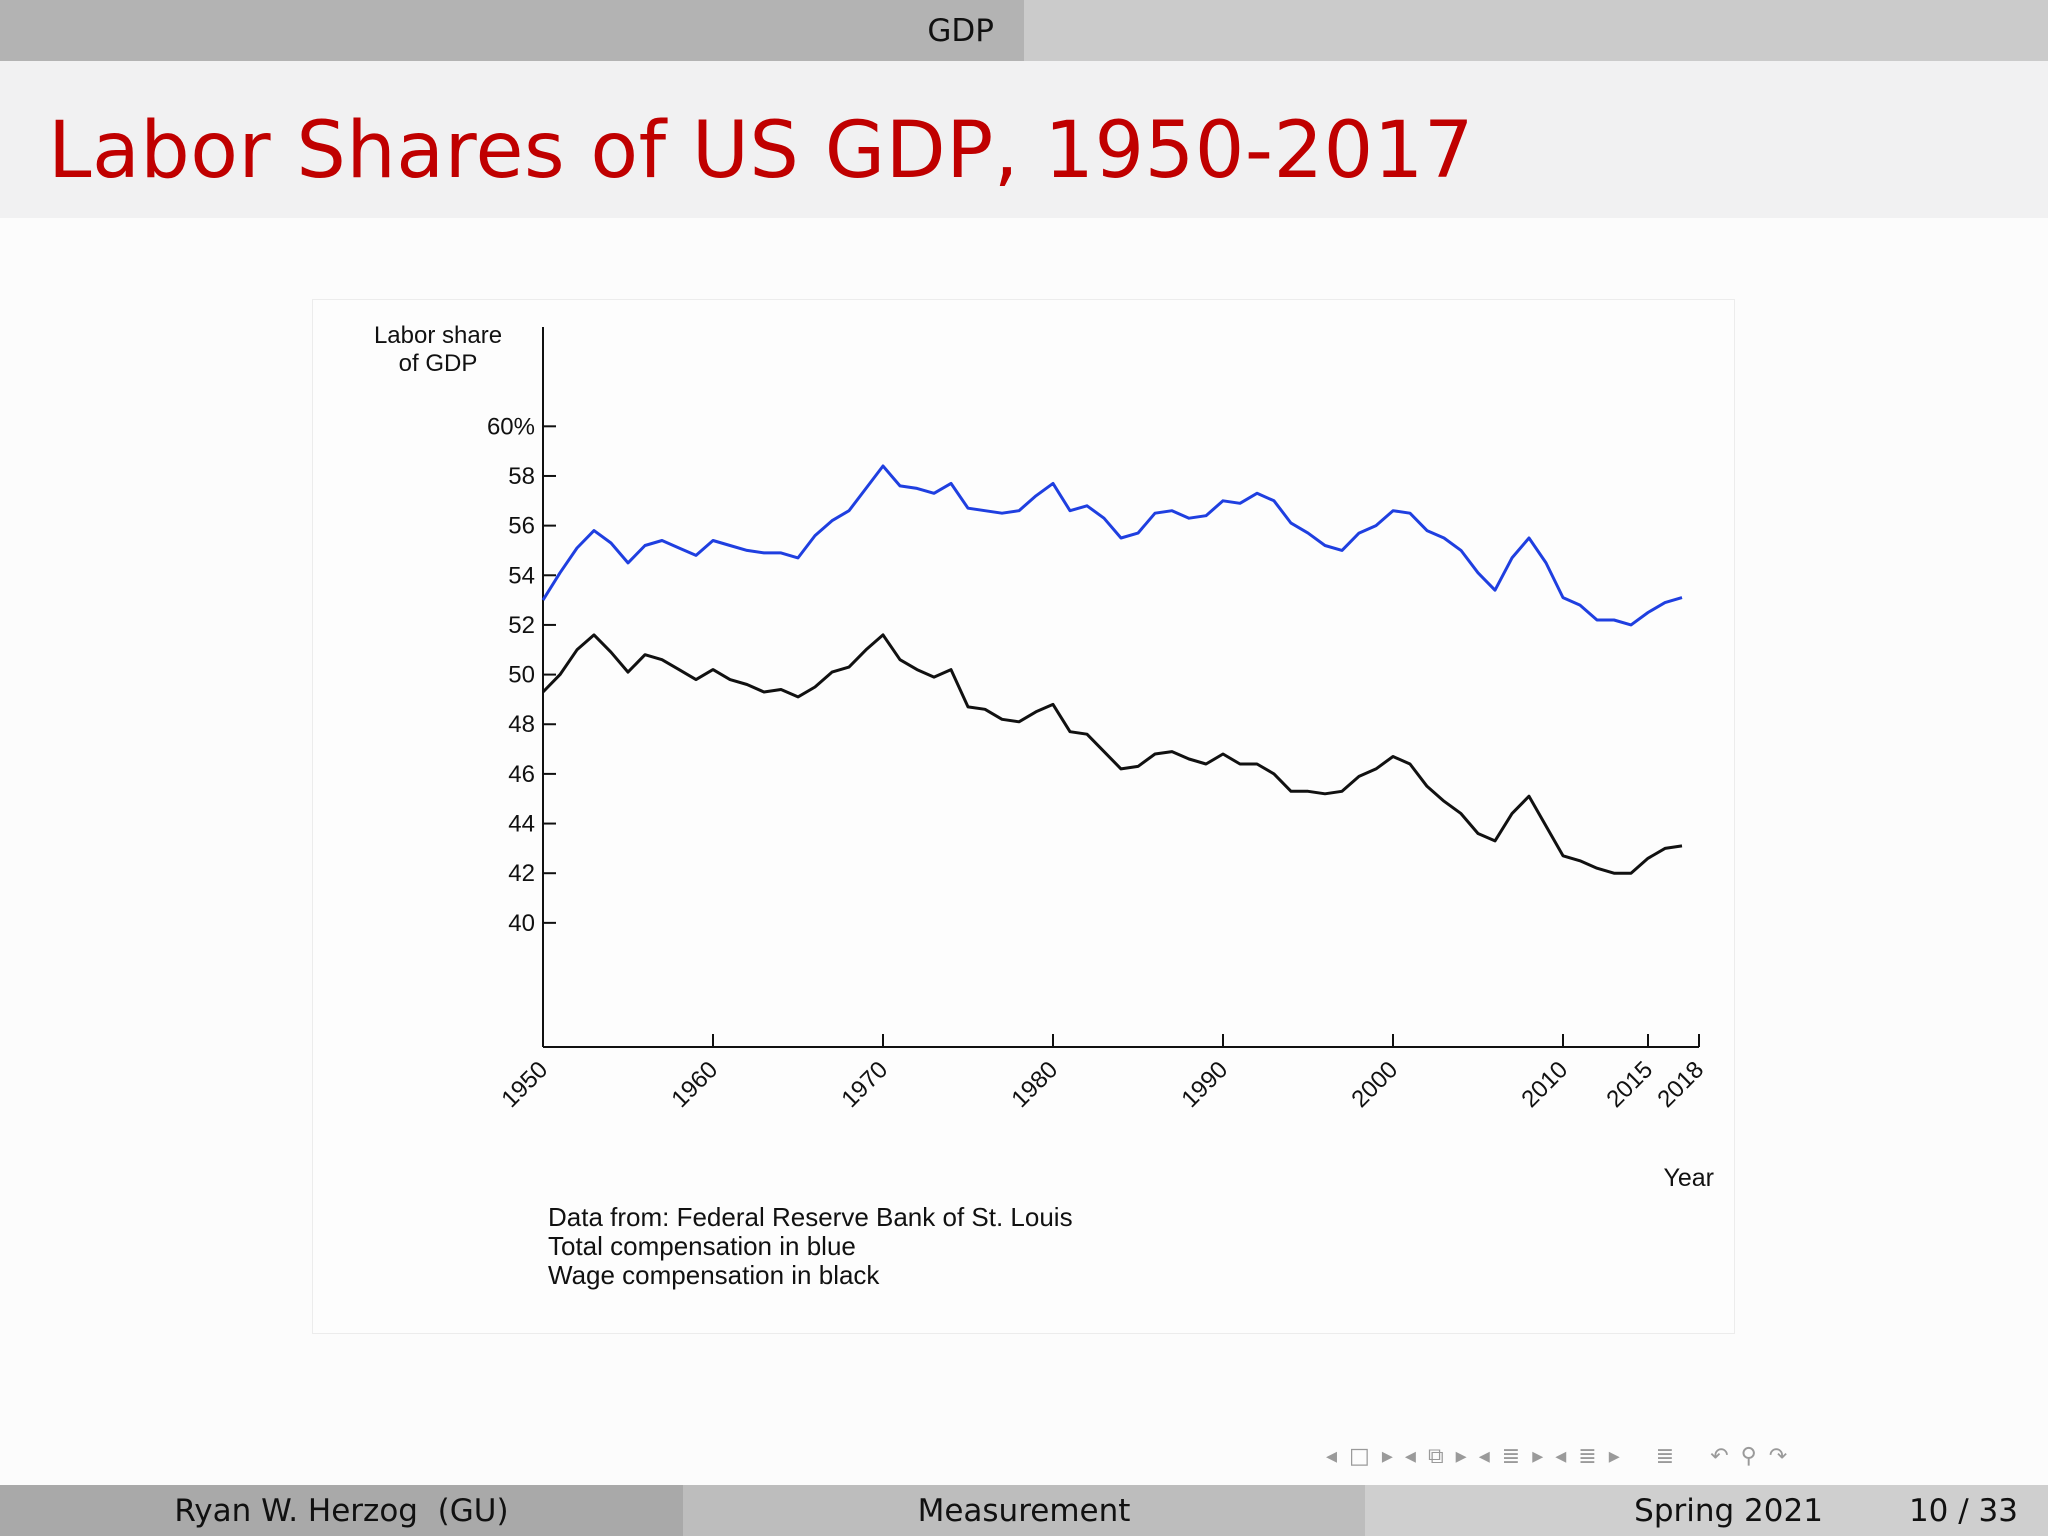  Describe the element at coordinates (1665, 1456) in the screenshot. I see `align-icon: ≣` at that location.